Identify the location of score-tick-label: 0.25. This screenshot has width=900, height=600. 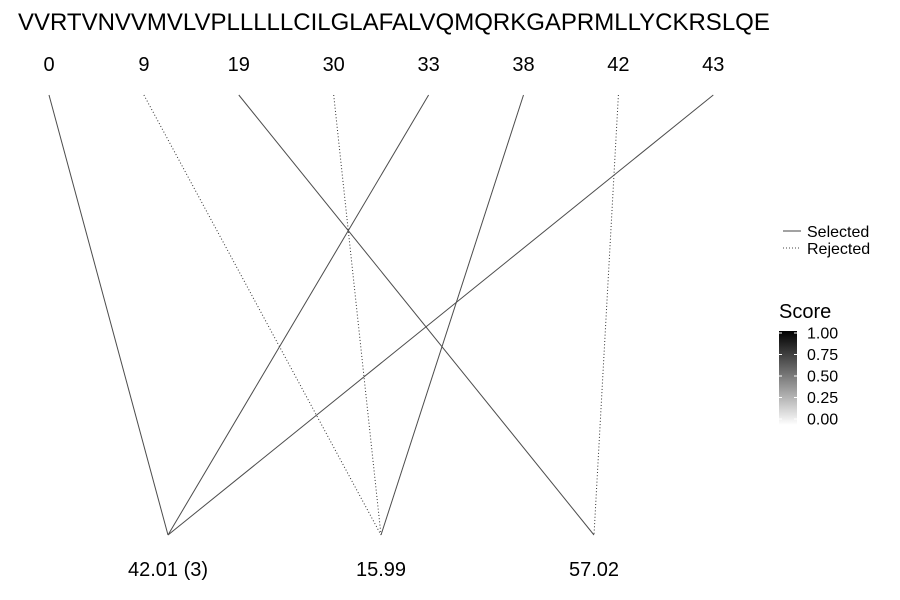
(822, 398).